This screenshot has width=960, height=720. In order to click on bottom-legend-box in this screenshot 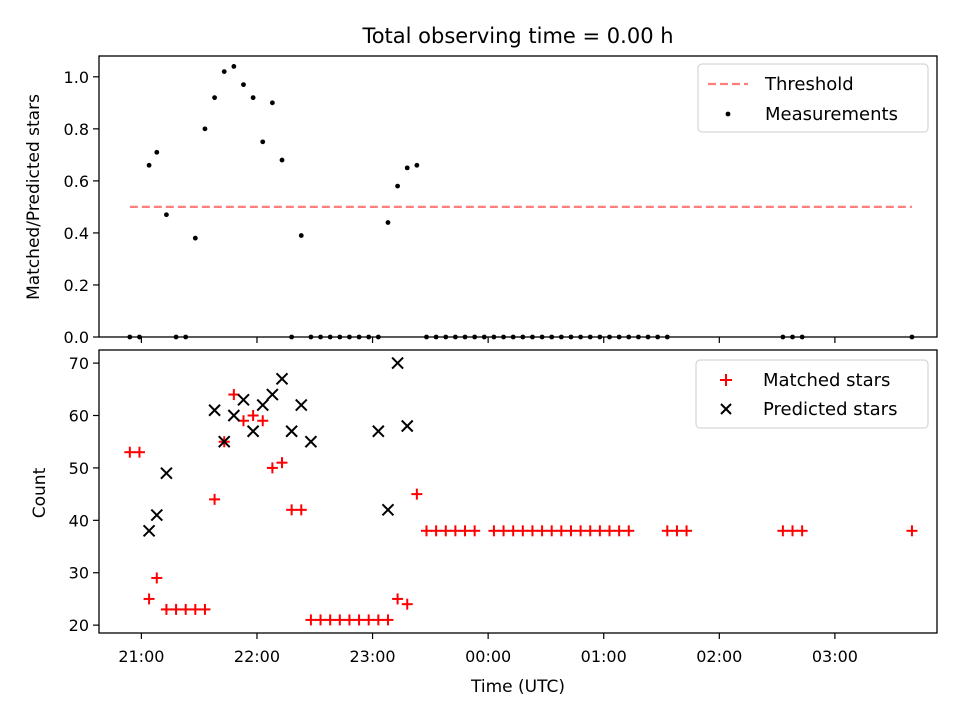, I will do `click(812, 394)`.